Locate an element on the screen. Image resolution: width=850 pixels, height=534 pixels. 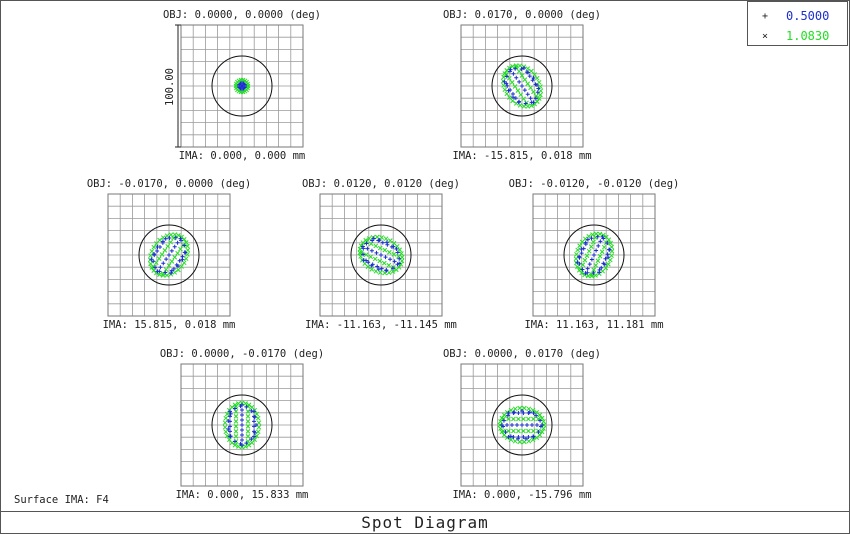
legend-entry: +0.5000 is located at coordinates (795, 16).